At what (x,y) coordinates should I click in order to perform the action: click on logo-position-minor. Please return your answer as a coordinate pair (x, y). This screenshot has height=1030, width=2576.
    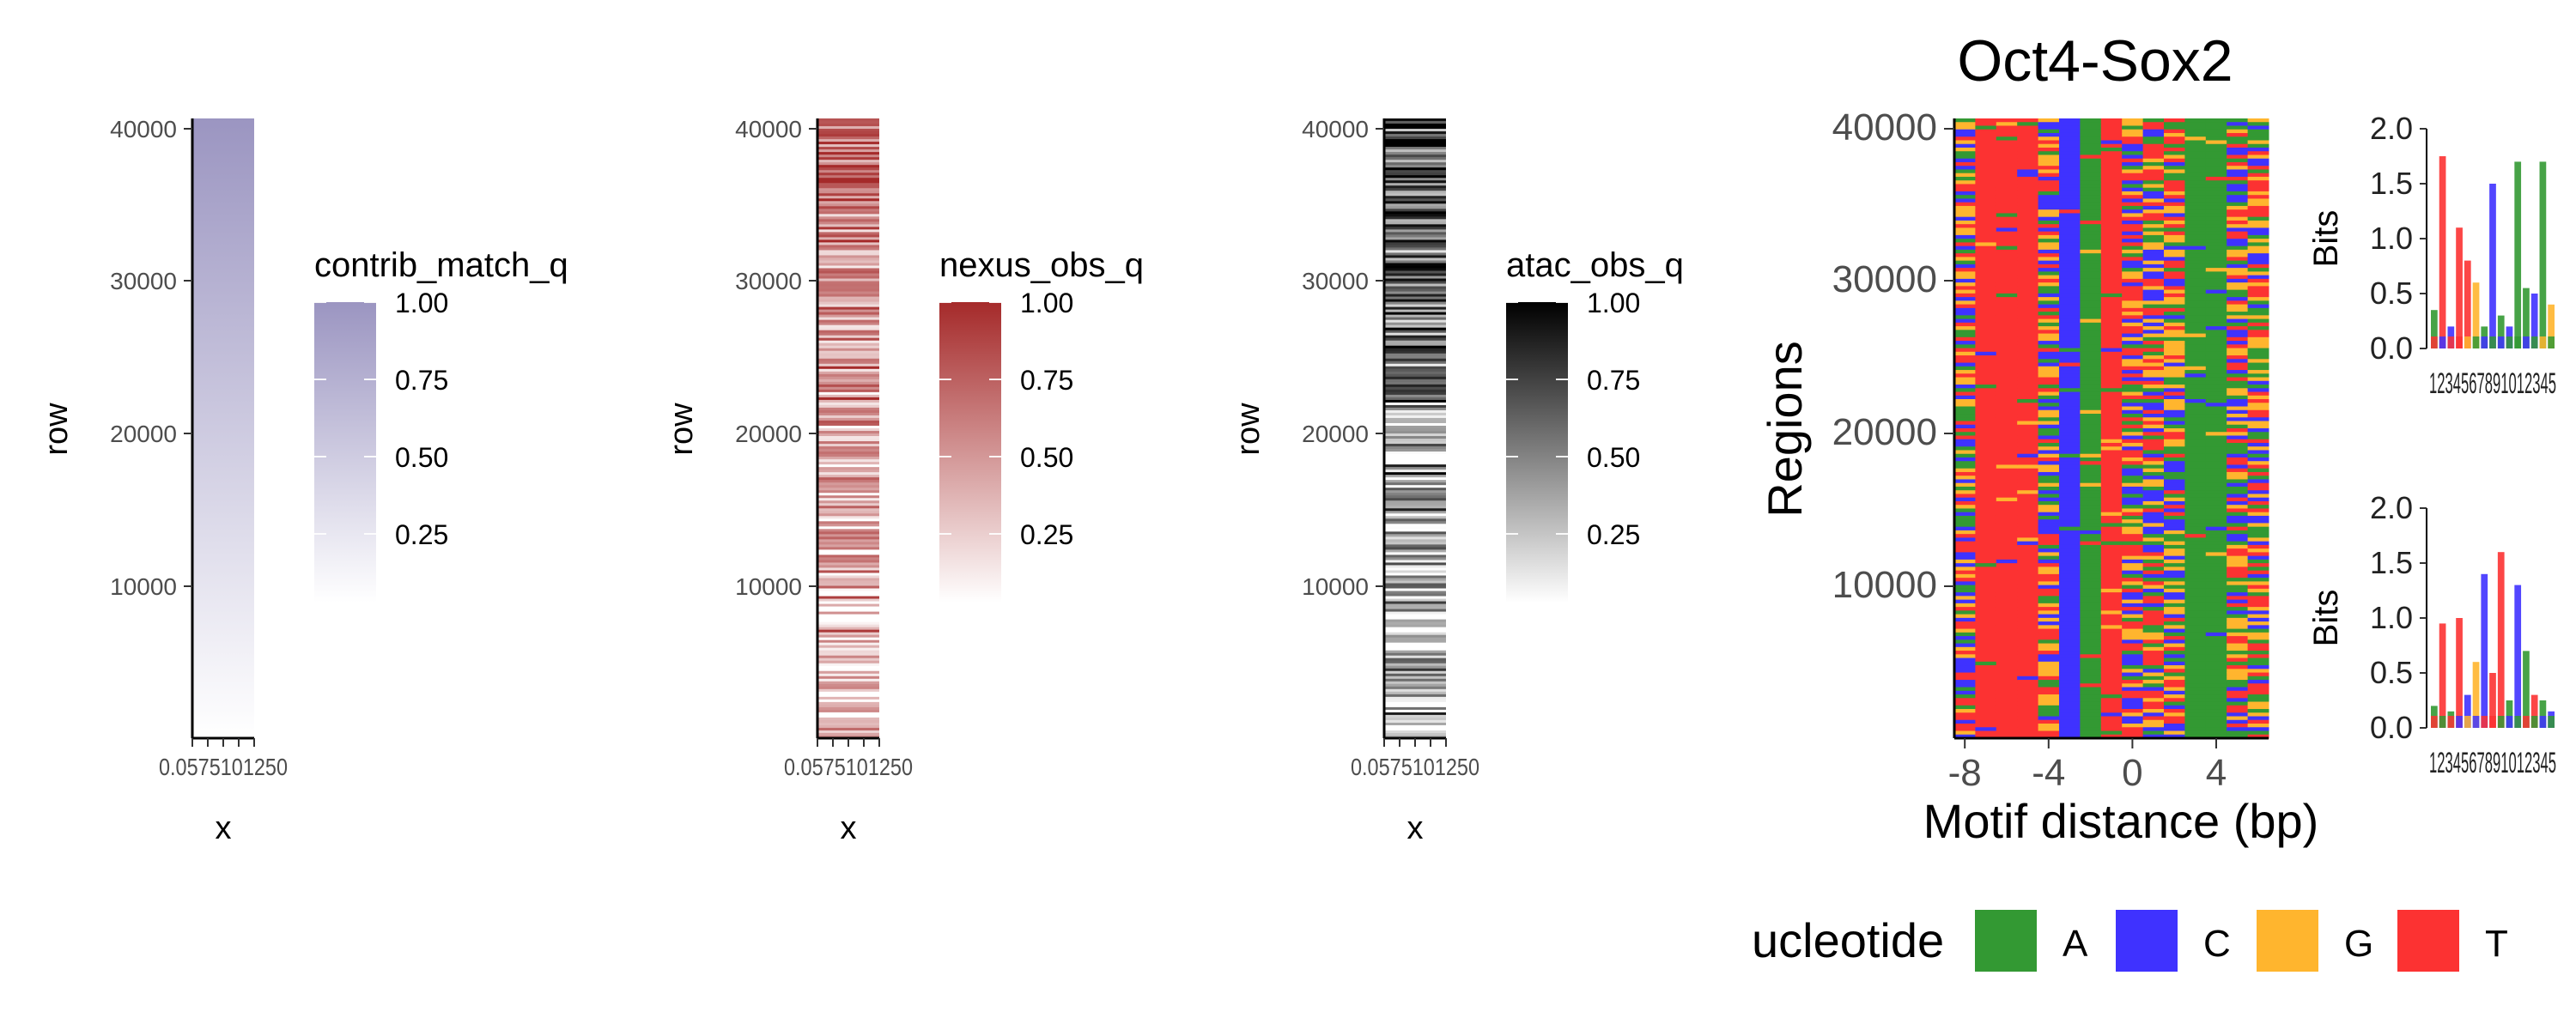
    Looking at the image, I should click on (2526, 722).